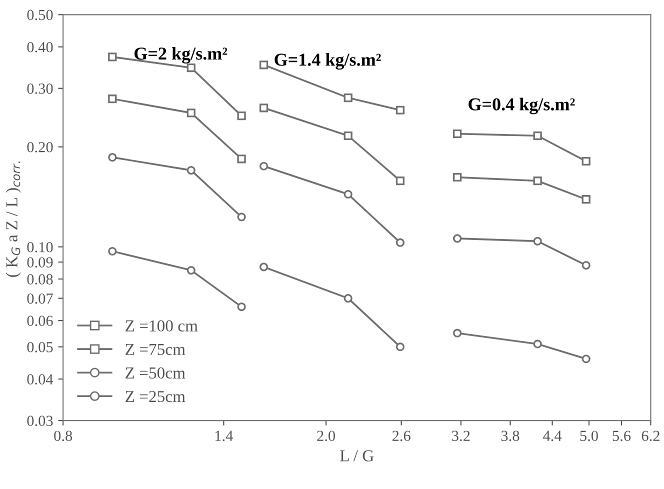 The height and width of the screenshot is (489, 664). What do you see at coordinates (224, 436) in the screenshot?
I see `x-tick-label: 1.4` at bounding box center [224, 436].